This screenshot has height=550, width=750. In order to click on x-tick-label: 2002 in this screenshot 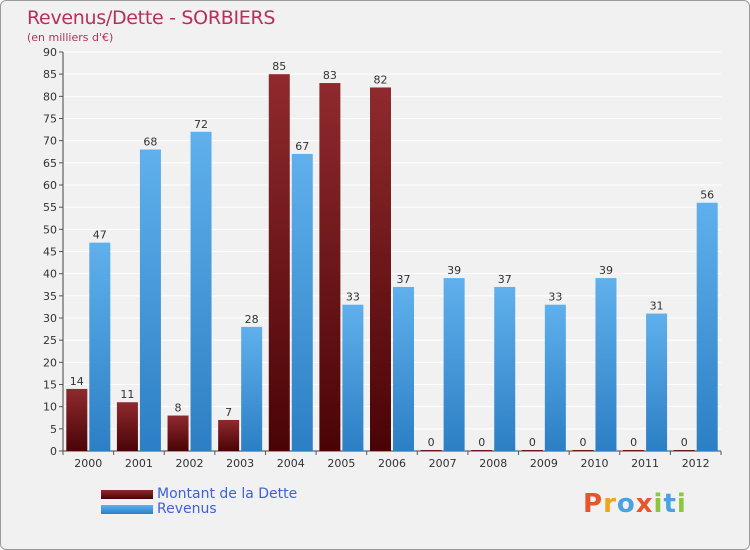, I will do `click(190, 463)`.